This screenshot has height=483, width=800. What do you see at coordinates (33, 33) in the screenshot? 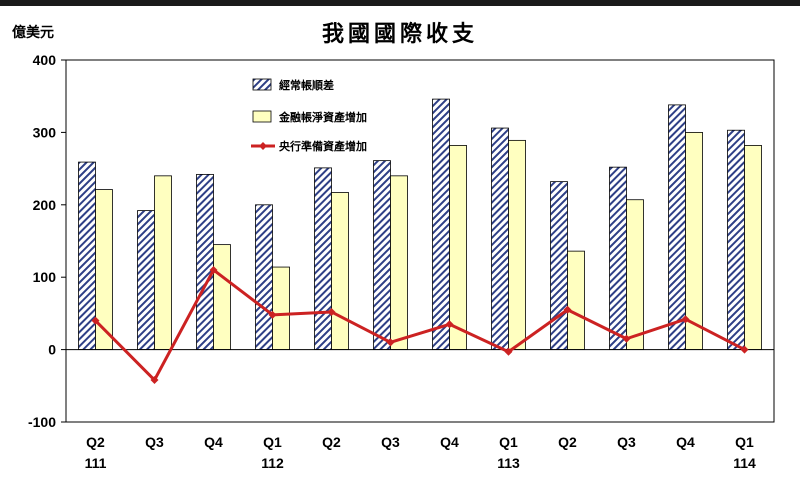
I see `y-axis-unit: 億美元` at bounding box center [33, 33].